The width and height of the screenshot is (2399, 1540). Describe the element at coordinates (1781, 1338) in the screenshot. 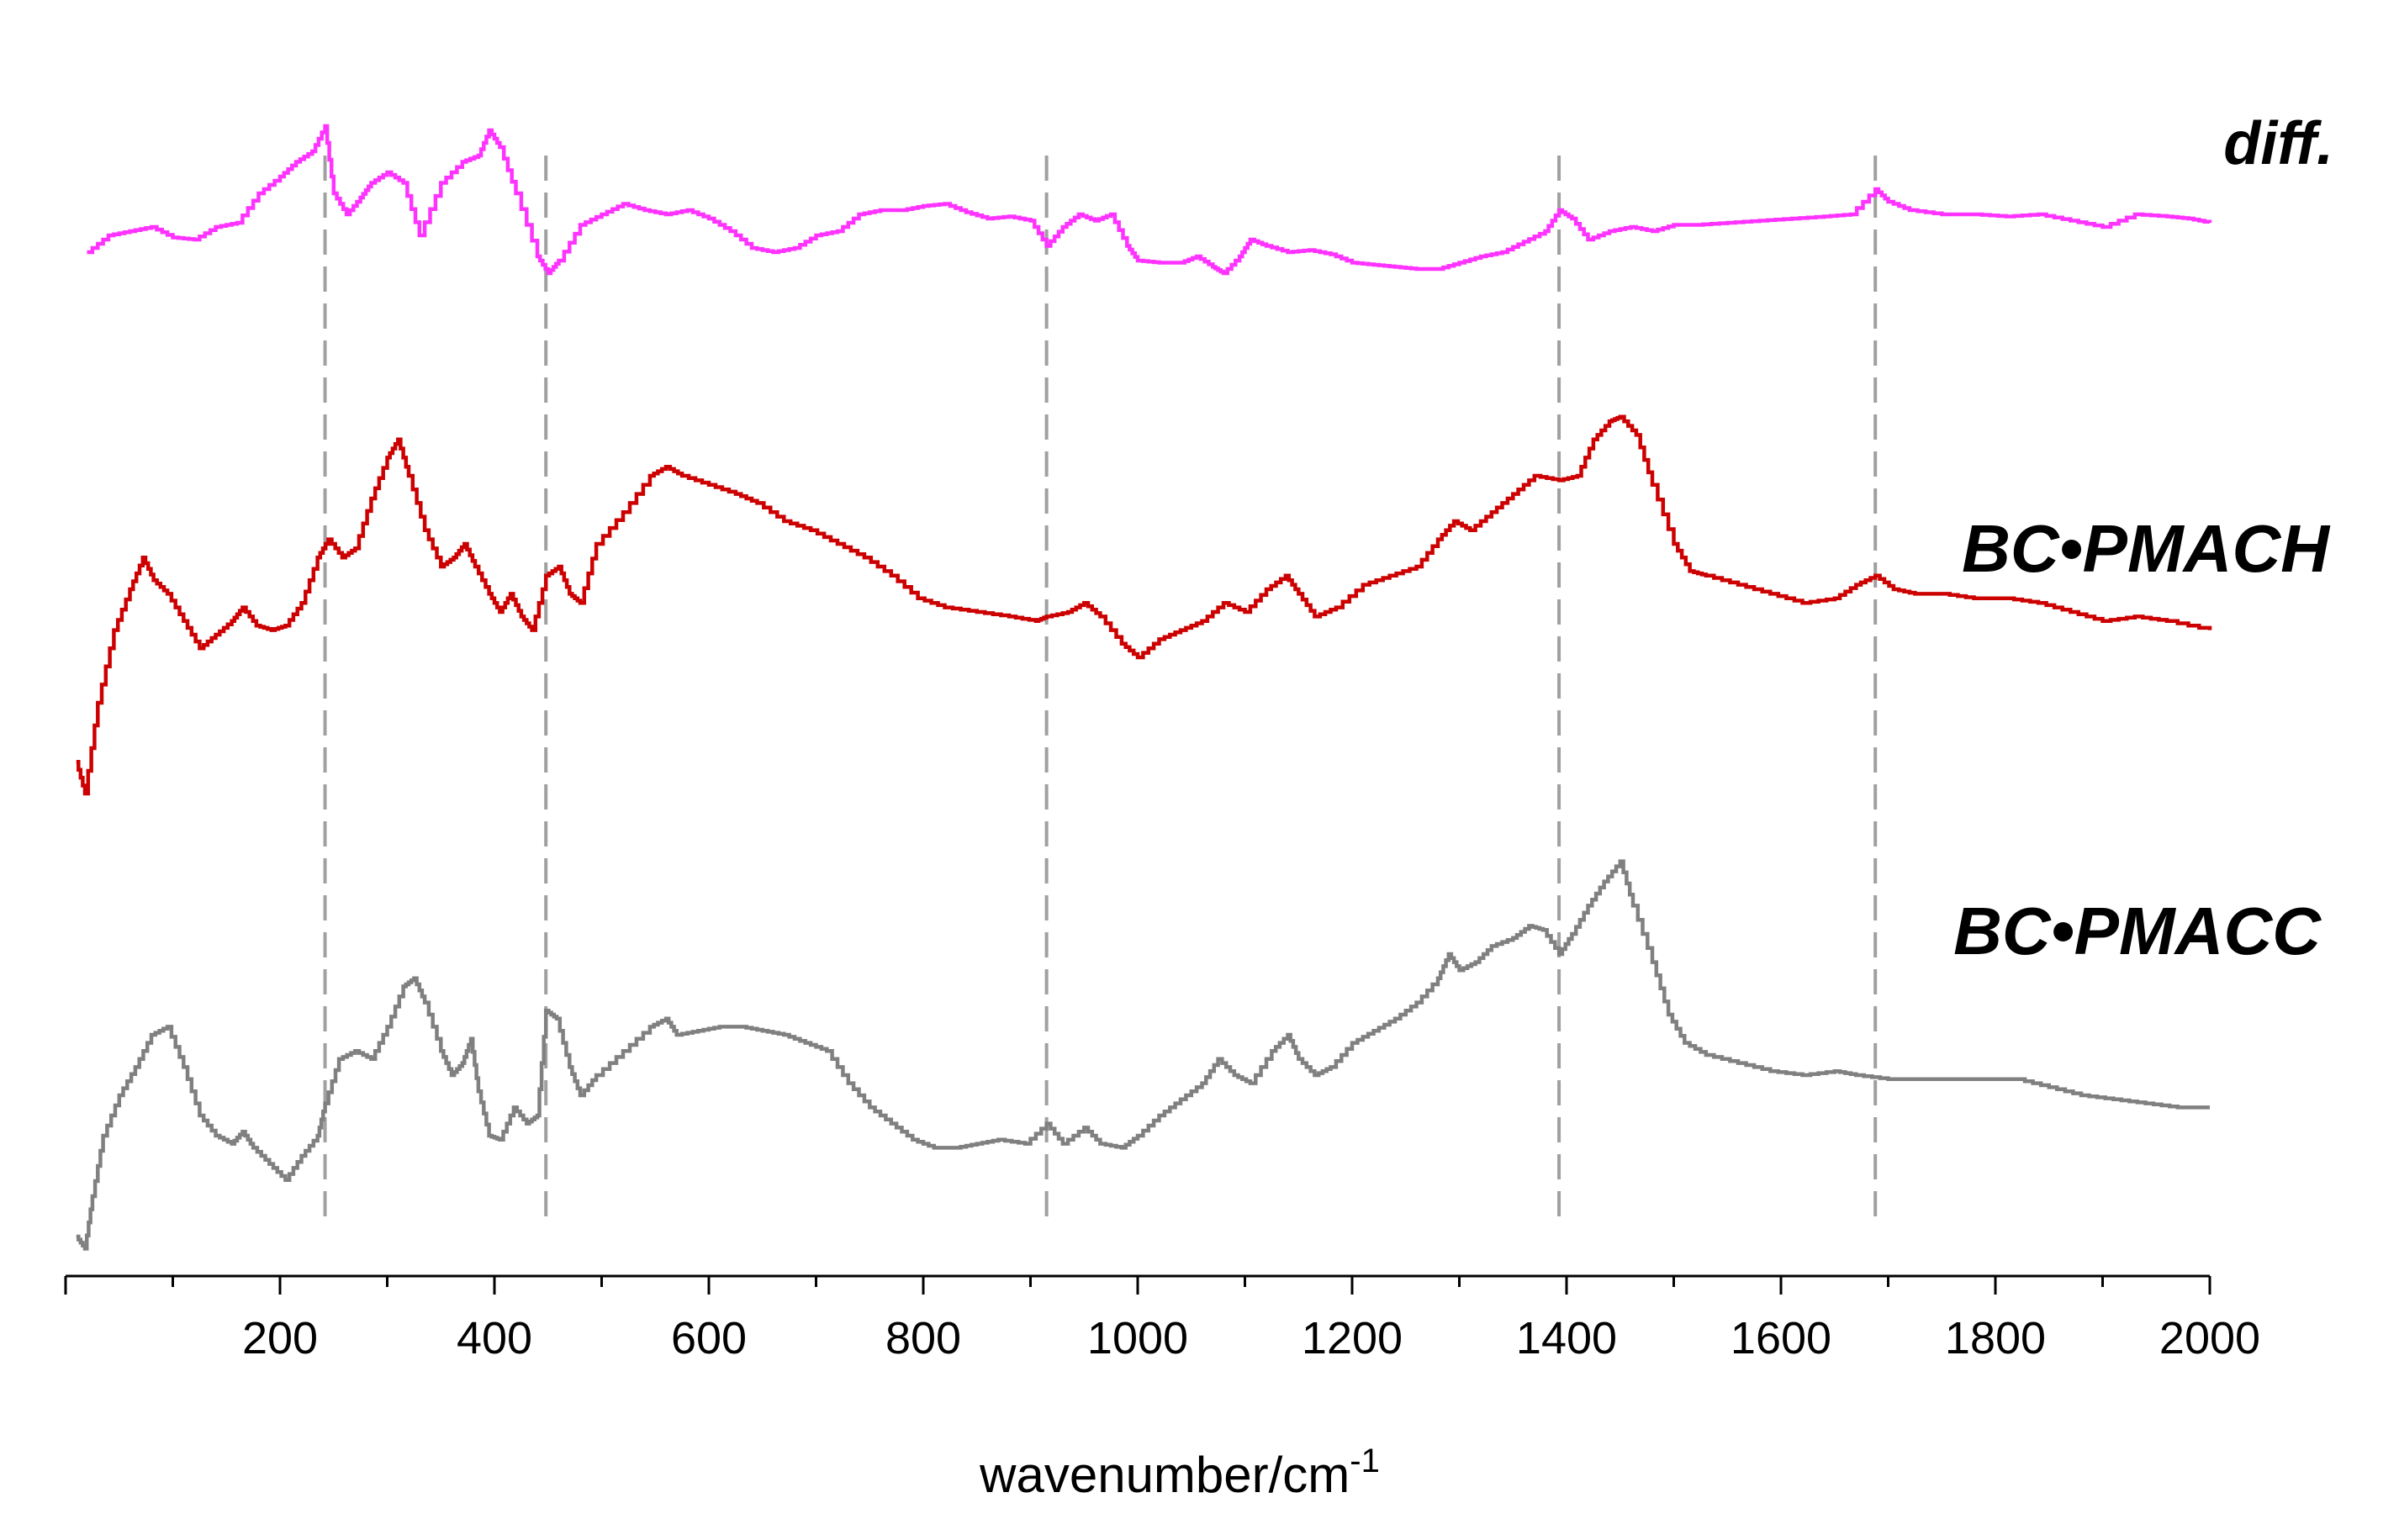

I see `x-tick-label: 1600` at that location.